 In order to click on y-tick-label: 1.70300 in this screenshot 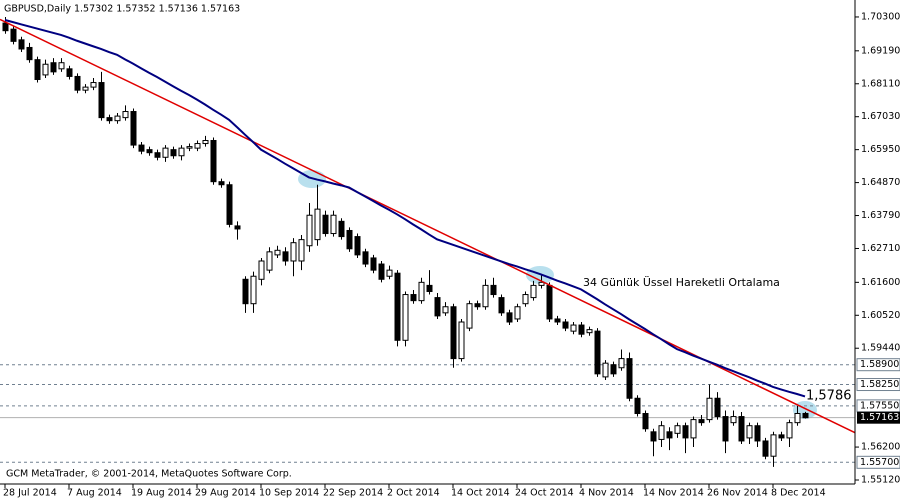, I will do `click(880, 16)`.